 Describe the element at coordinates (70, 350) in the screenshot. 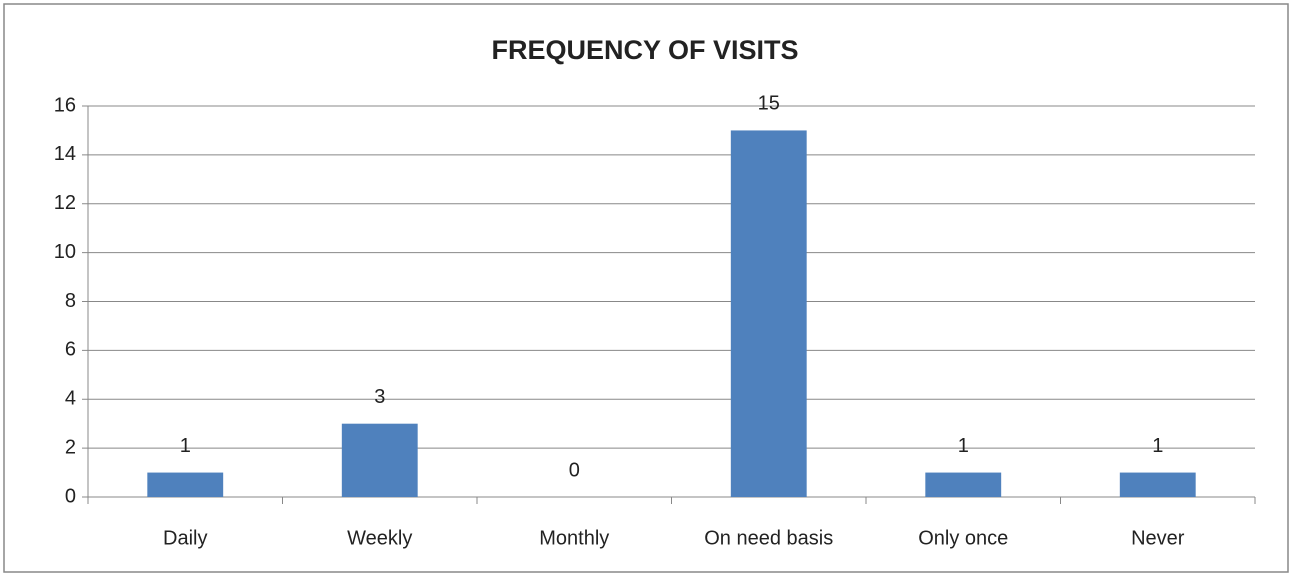

I see `y-tick-label: 6` at that location.